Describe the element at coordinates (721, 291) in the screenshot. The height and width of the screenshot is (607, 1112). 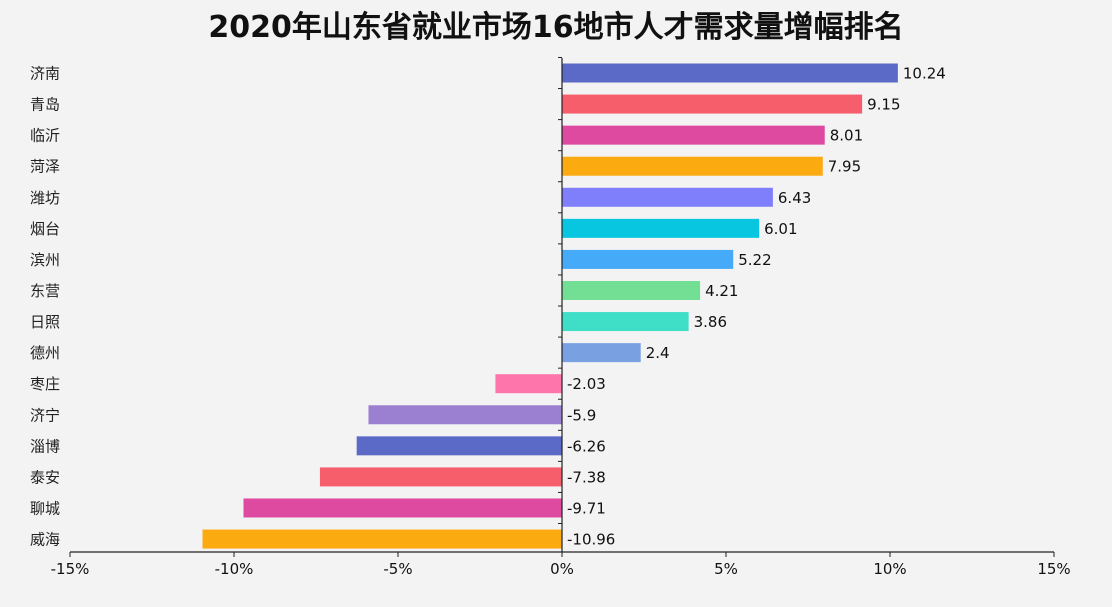
I see `value-label: 4.21` at that location.